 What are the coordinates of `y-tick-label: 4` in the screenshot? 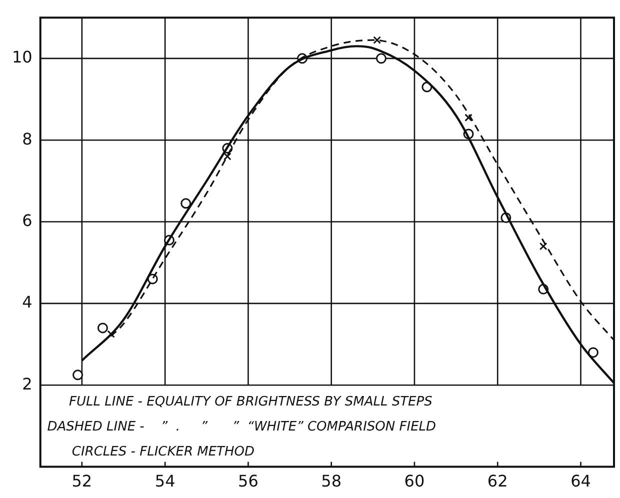 It's located at (27, 302).